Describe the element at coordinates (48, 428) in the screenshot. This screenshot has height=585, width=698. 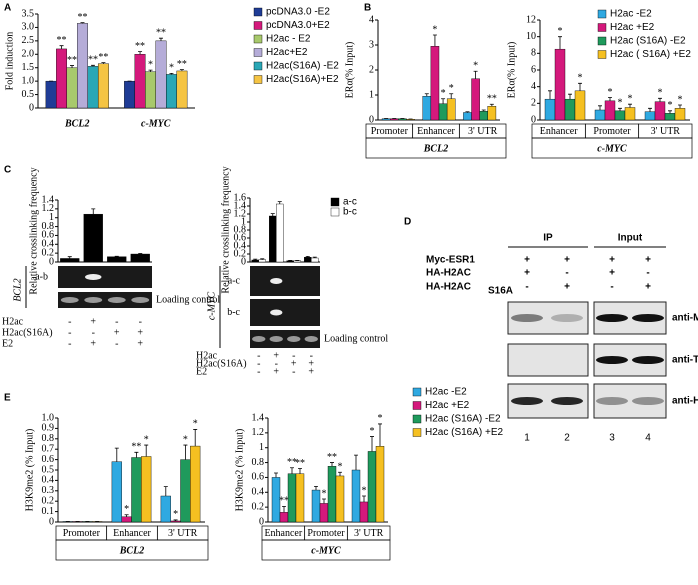
I see `y-tick-label: 0.9` at that location.